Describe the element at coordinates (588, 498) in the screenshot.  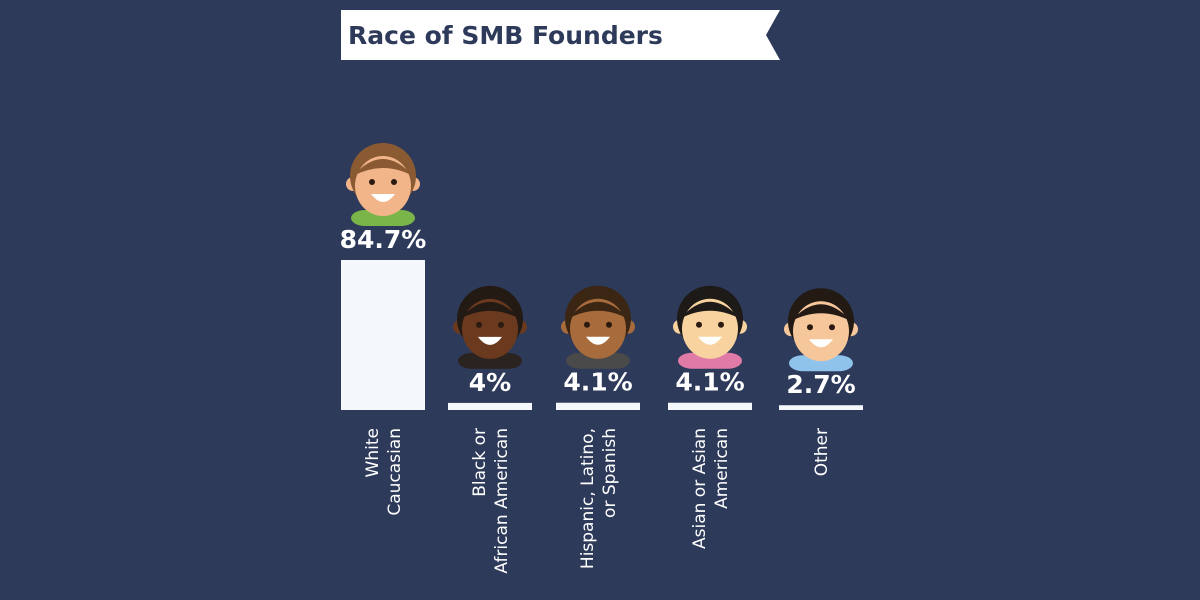
I see `x-tick-label: Hispanic, Latino,` at that location.